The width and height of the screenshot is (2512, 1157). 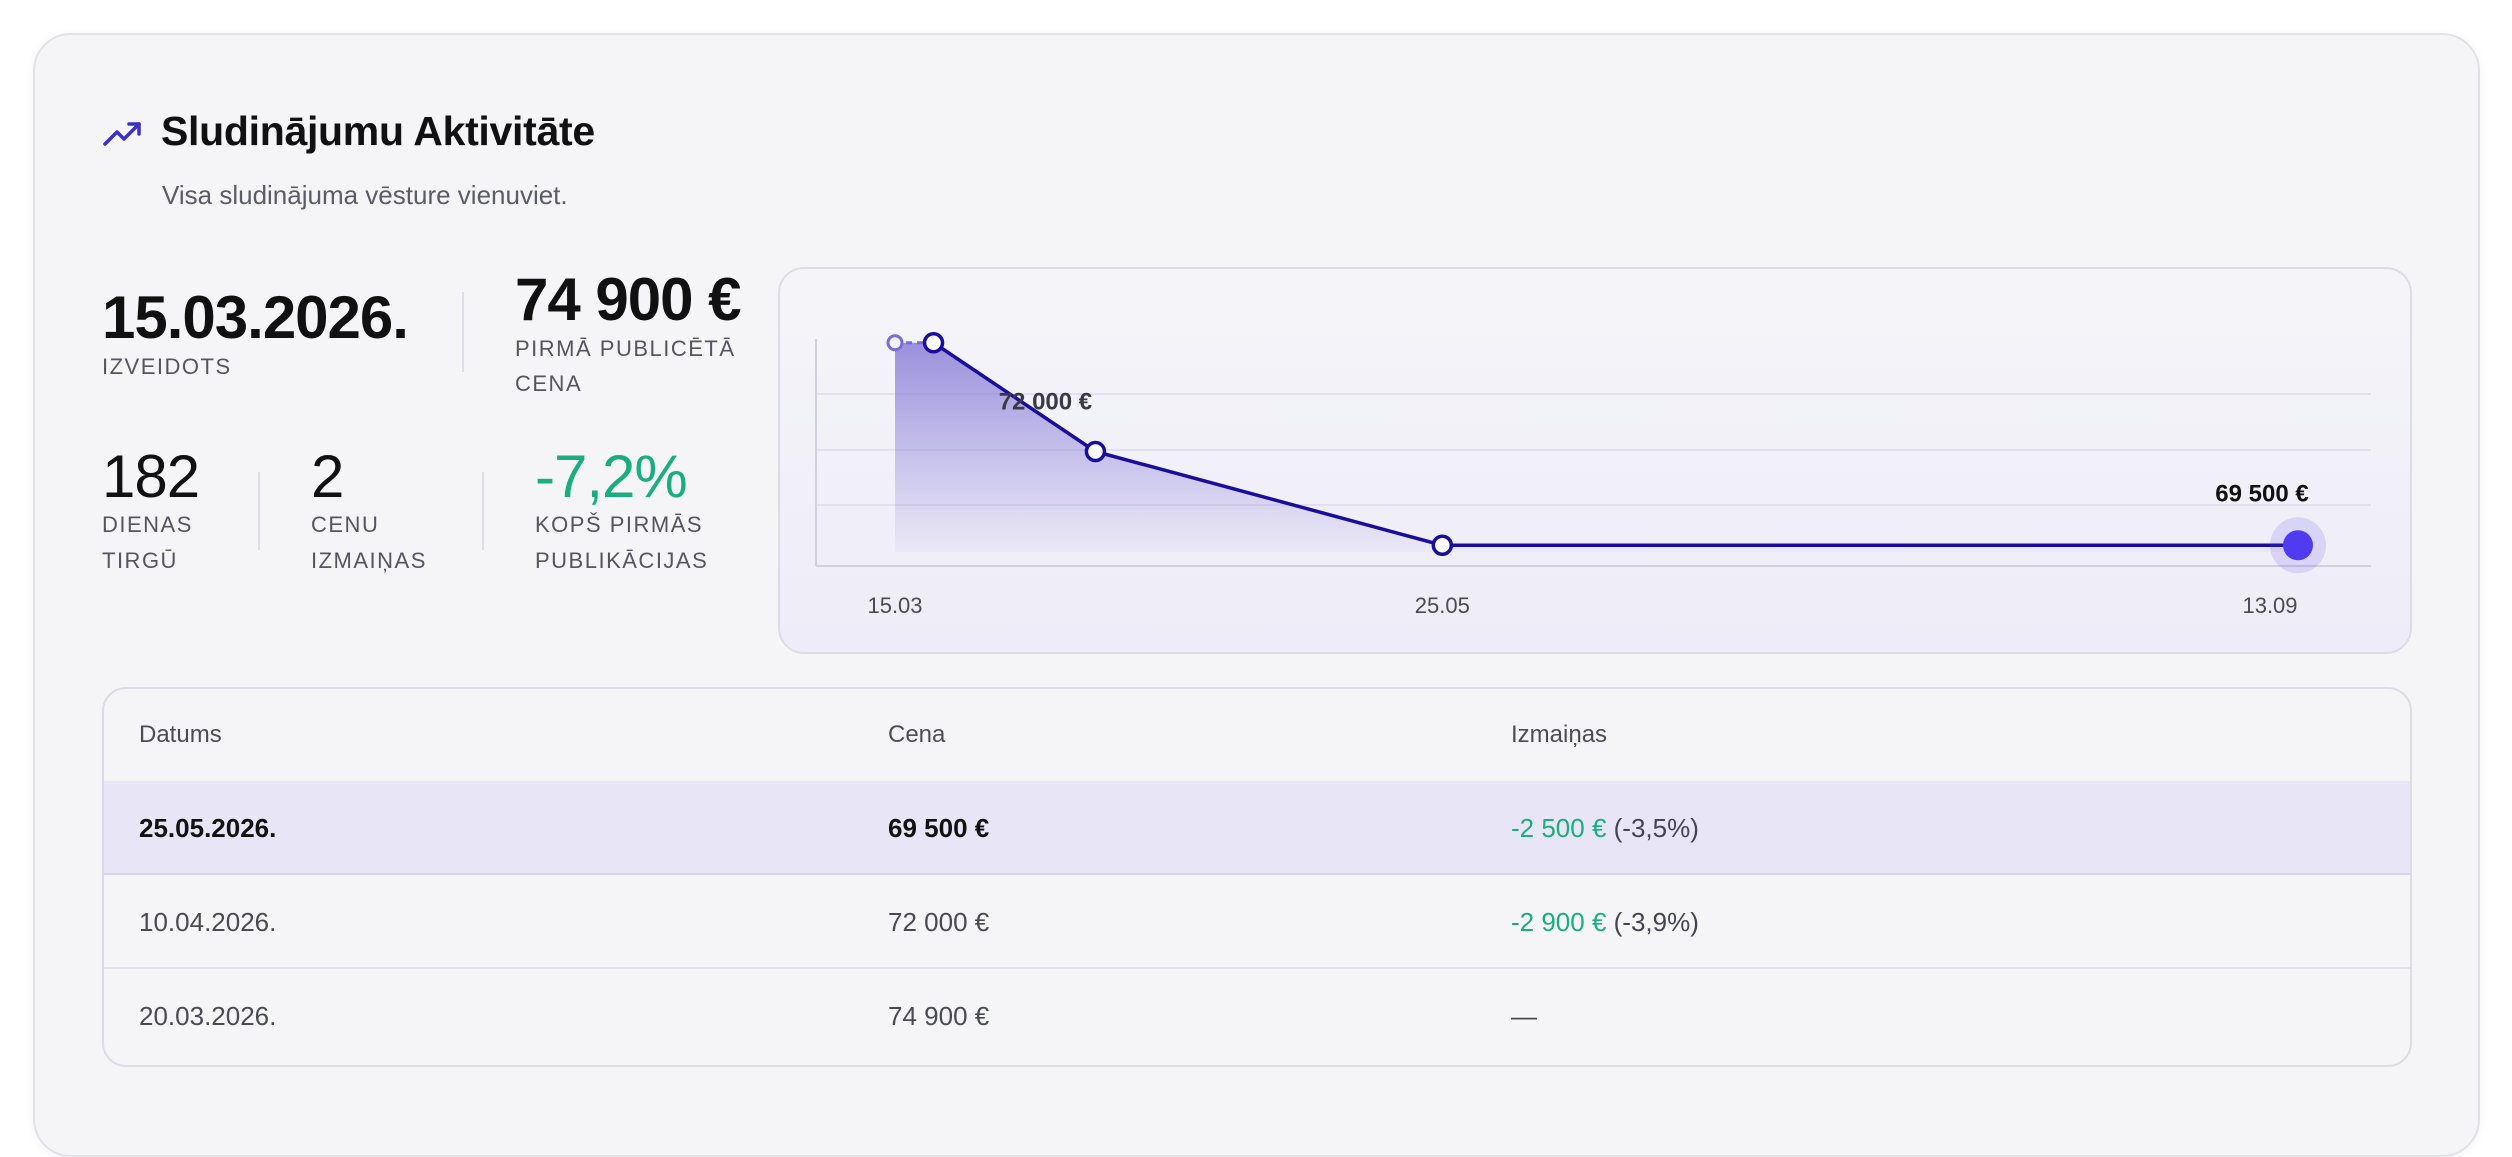 What do you see at coordinates (625, 348) in the screenshot?
I see `first-price-label-line1: PIRMĀ PUBLICĒTĀ` at bounding box center [625, 348].